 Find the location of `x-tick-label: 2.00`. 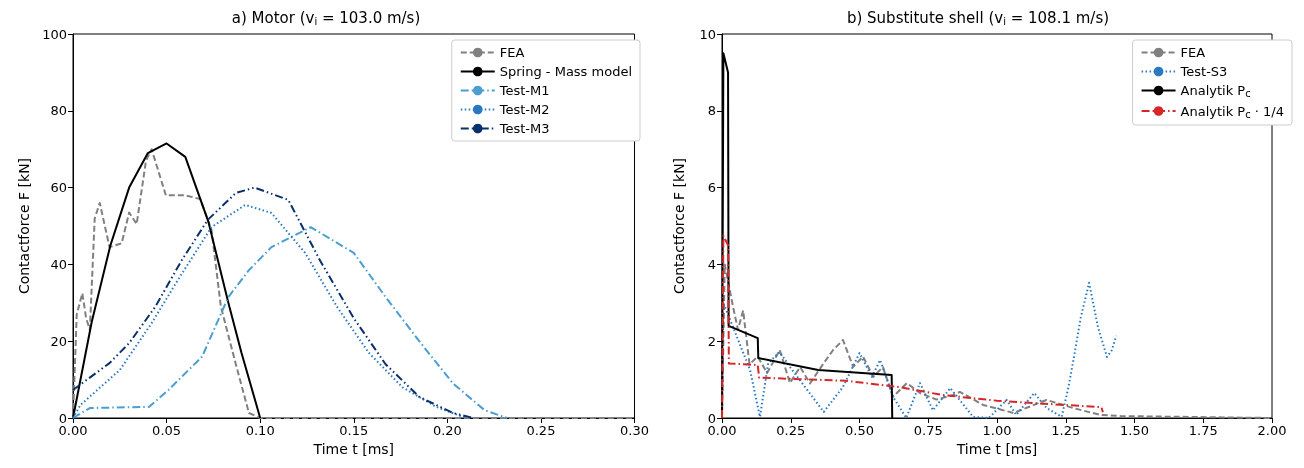

x-tick-label: 2.00 is located at coordinates (1272, 430).